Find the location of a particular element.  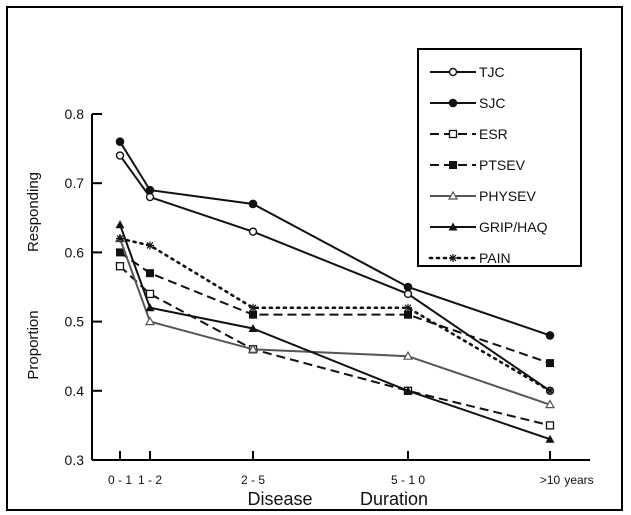

legend-item: TJC is located at coordinates (467, 72).